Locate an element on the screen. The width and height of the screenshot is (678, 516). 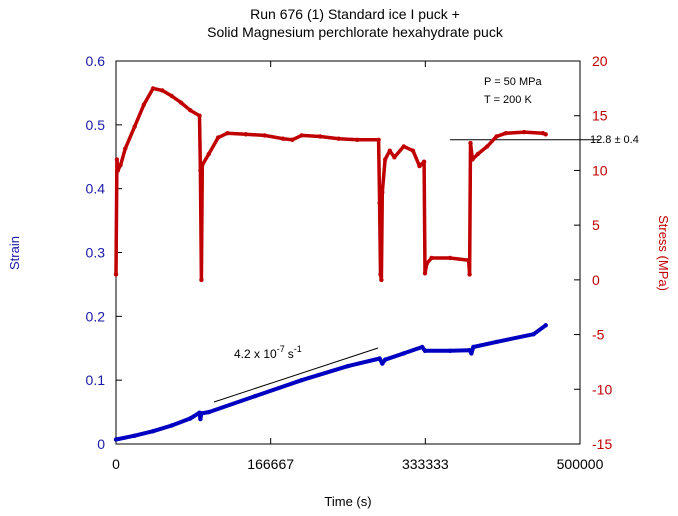
left-tick-label: 0.3 is located at coordinates (96, 253).